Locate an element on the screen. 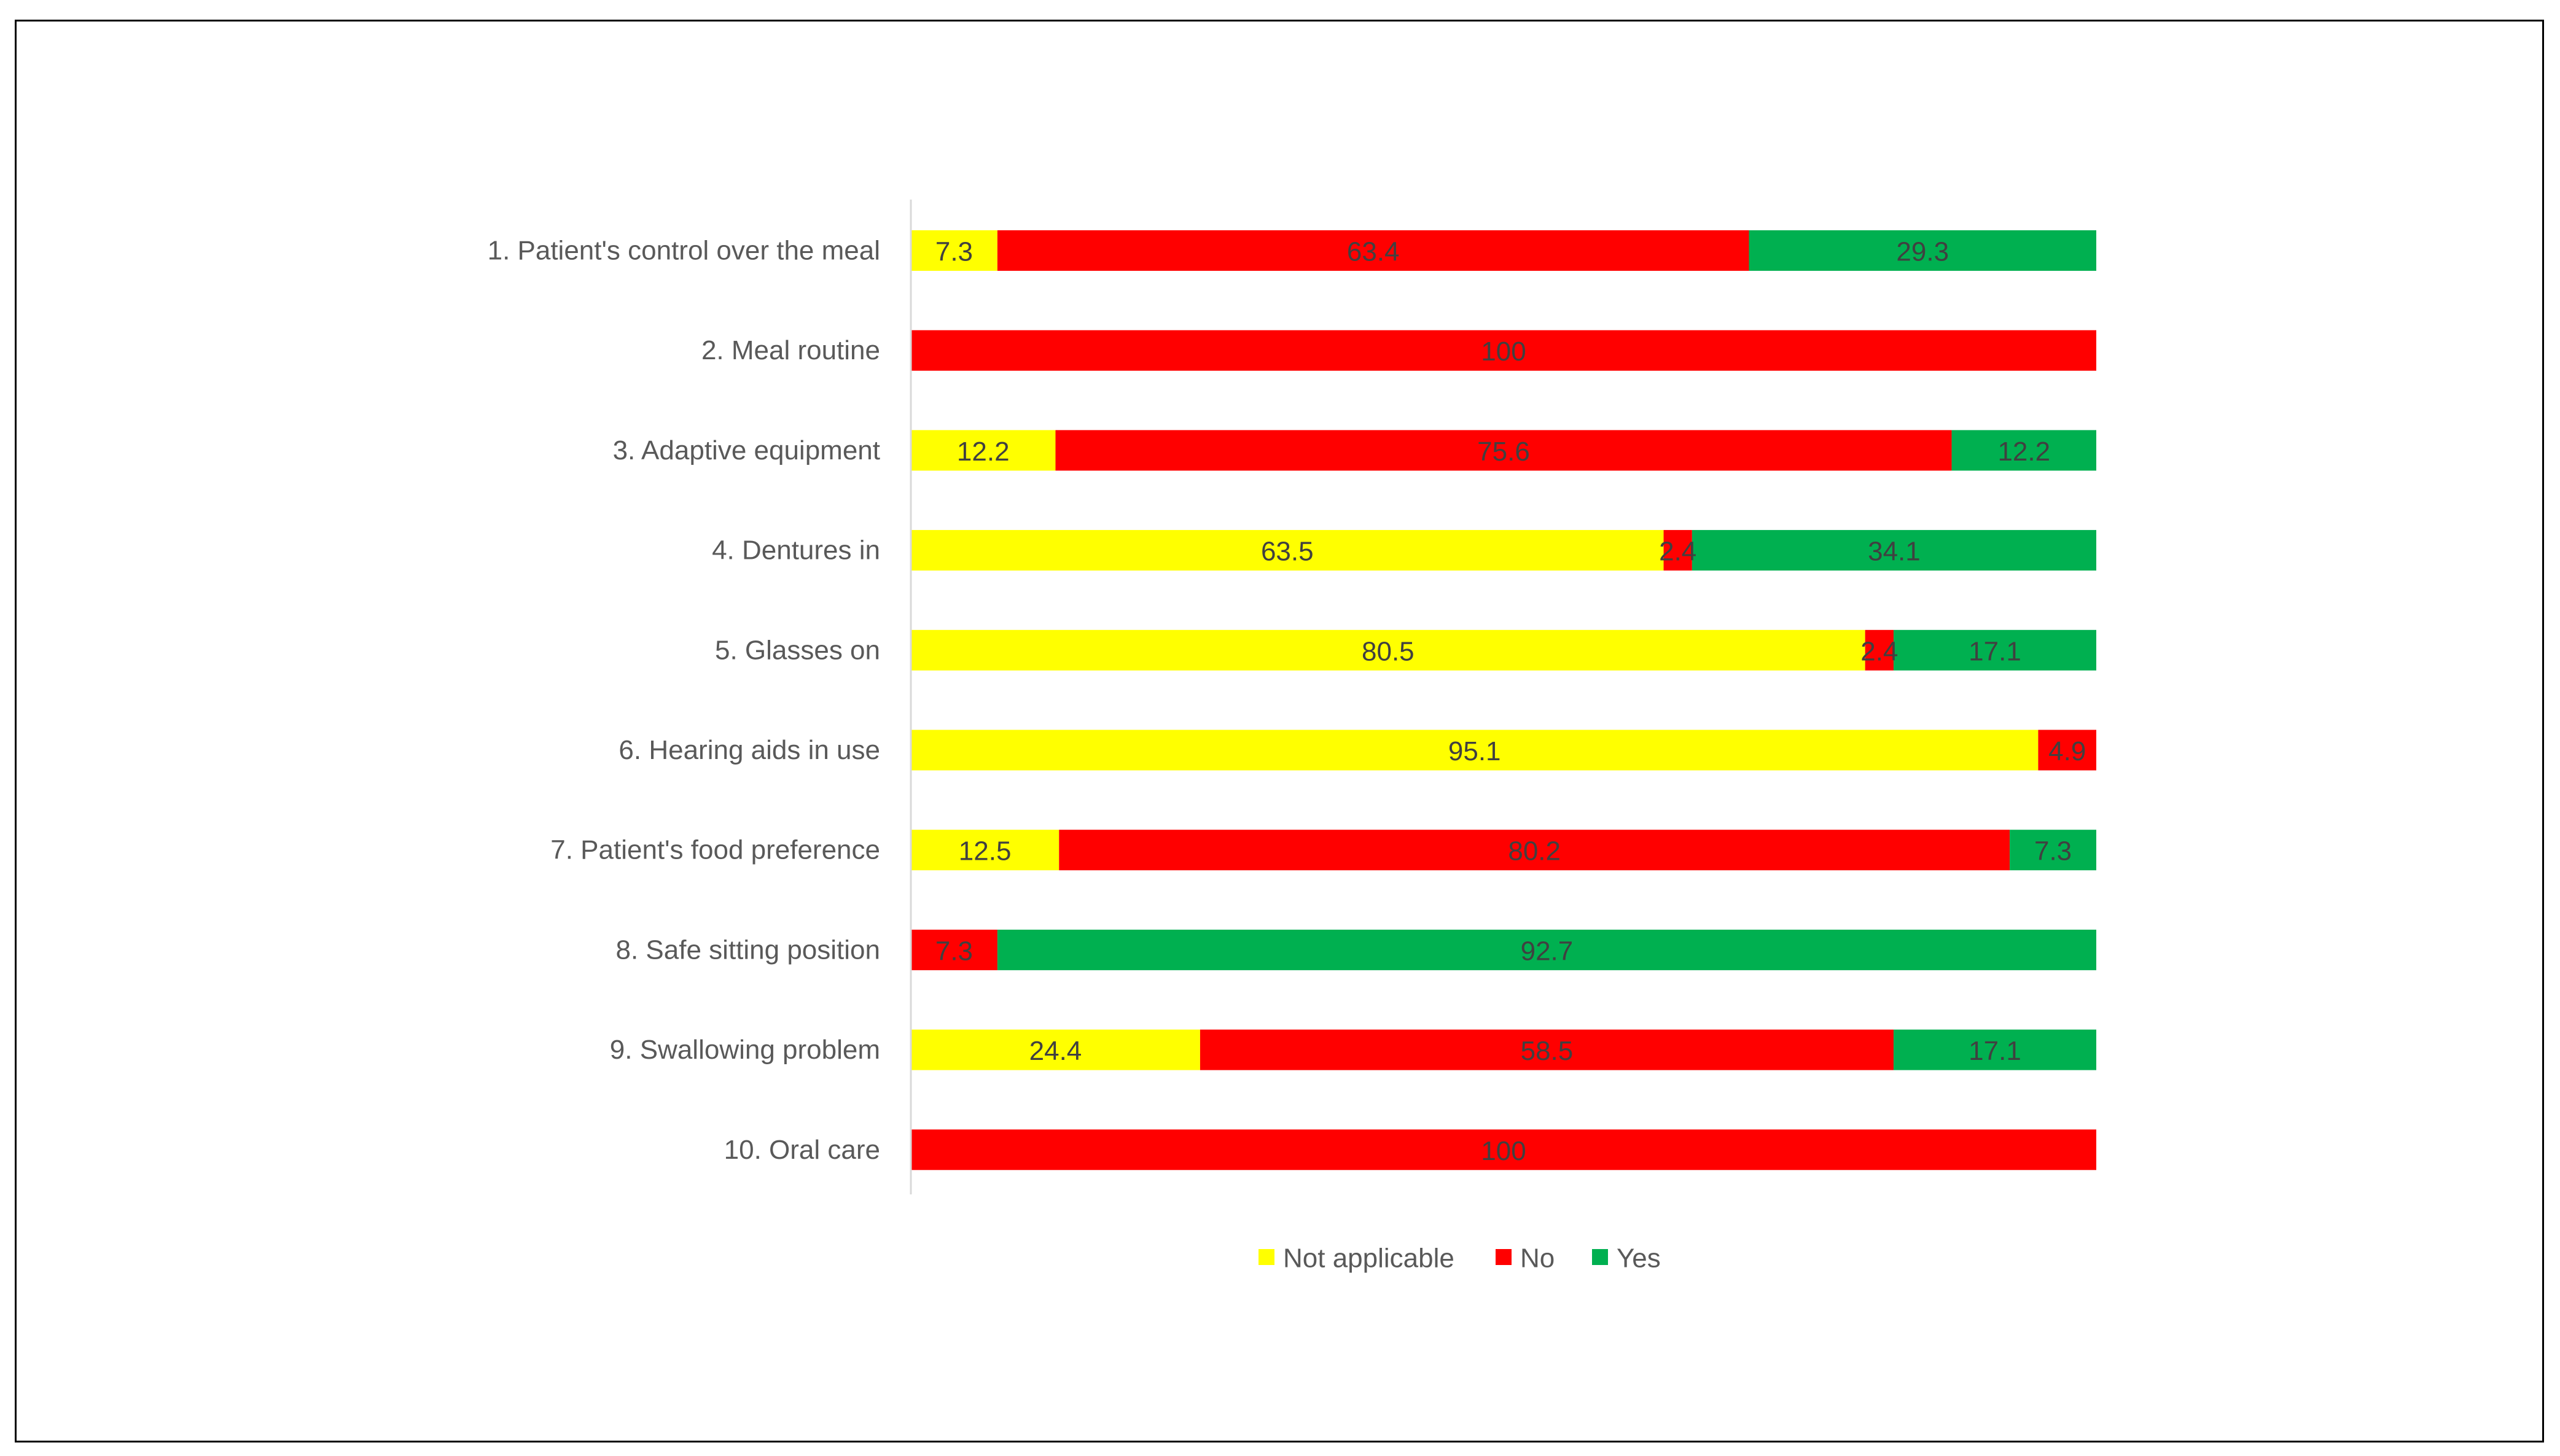 This screenshot has width=2560, height=1456. legend-label: No is located at coordinates (1537, 1259).